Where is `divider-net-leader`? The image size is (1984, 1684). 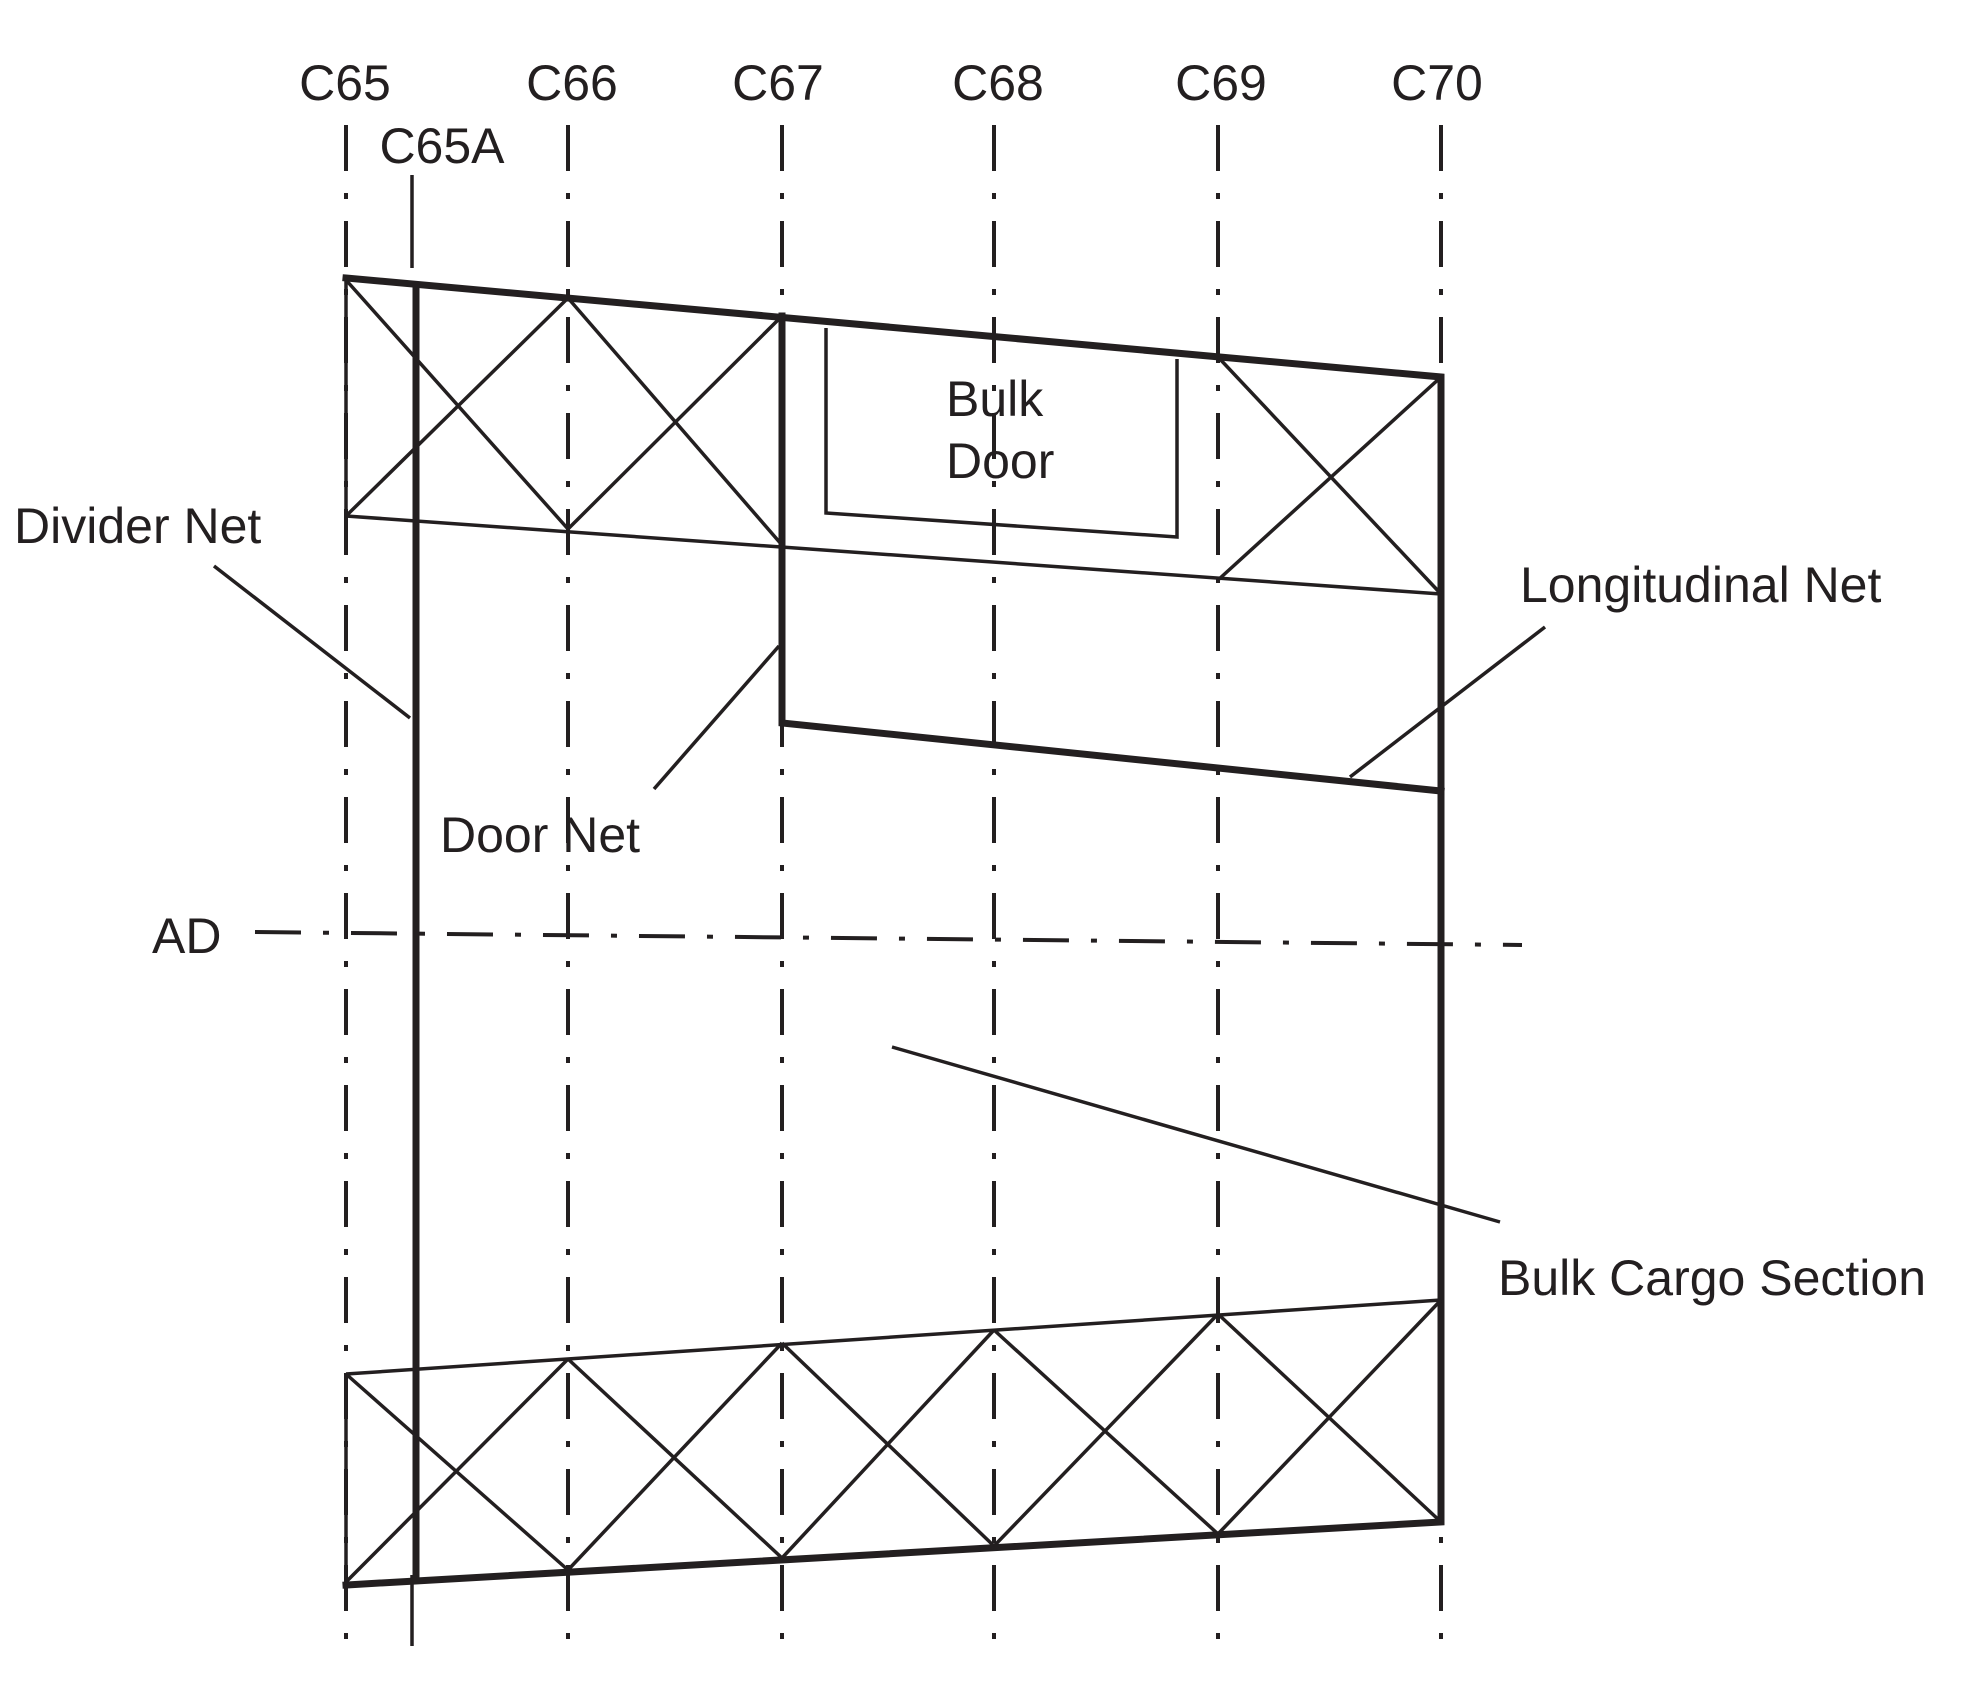 divider-net-leader is located at coordinates (312, 642).